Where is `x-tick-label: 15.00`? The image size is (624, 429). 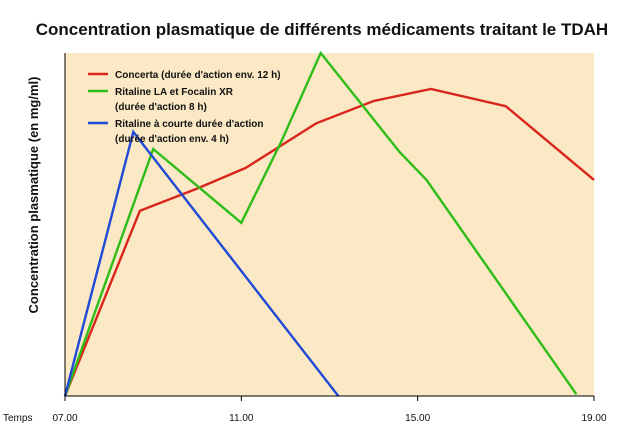 x-tick-label: 15.00 is located at coordinates (417, 418).